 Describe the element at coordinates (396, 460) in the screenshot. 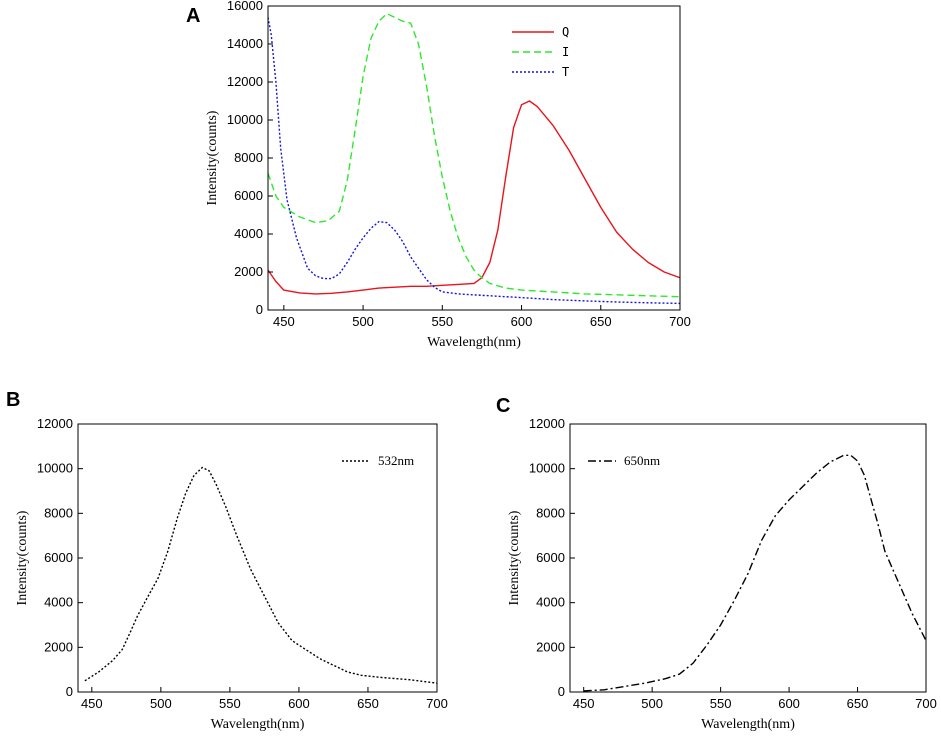

I see `legend-label-532nm: 532nm` at that location.